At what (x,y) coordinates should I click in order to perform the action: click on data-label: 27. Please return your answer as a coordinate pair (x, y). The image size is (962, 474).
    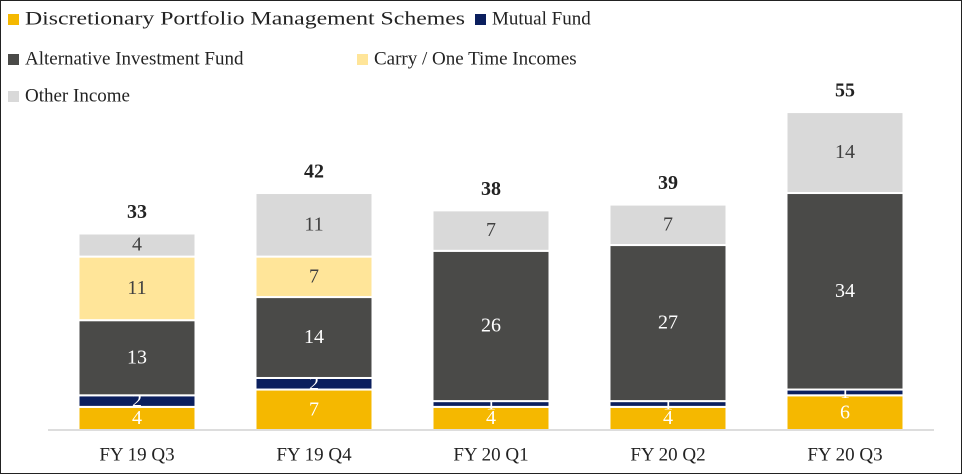
    Looking at the image, I should click on (668, 323).